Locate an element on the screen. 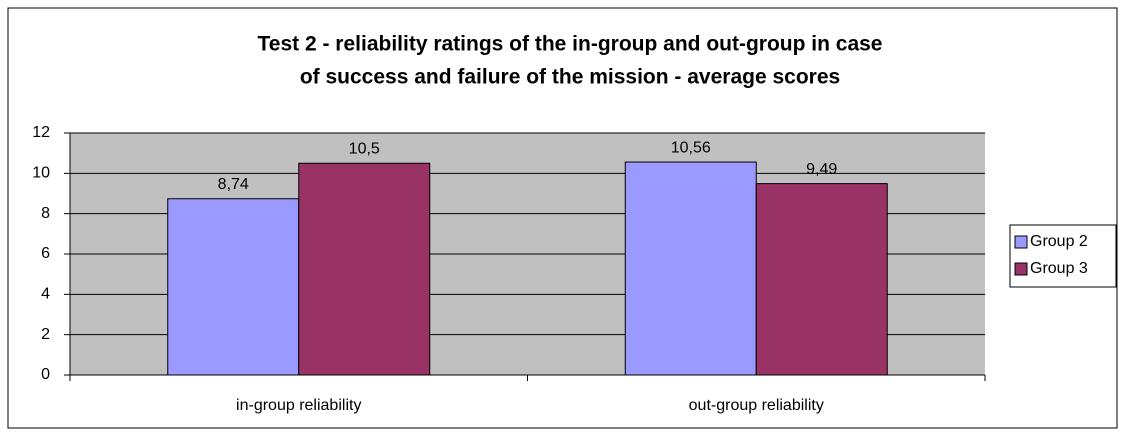 The width and height of the screenshot is (1125, 438). y-tick-label: 2 is located at coordinates (45, 334).